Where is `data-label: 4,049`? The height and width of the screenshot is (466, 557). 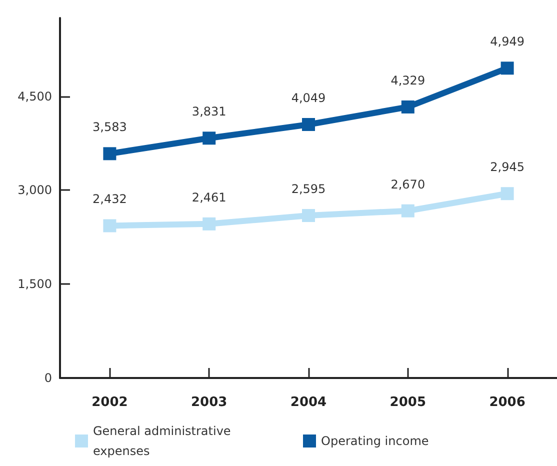 data-label: 4,049 is located at coordinates (308, 97).